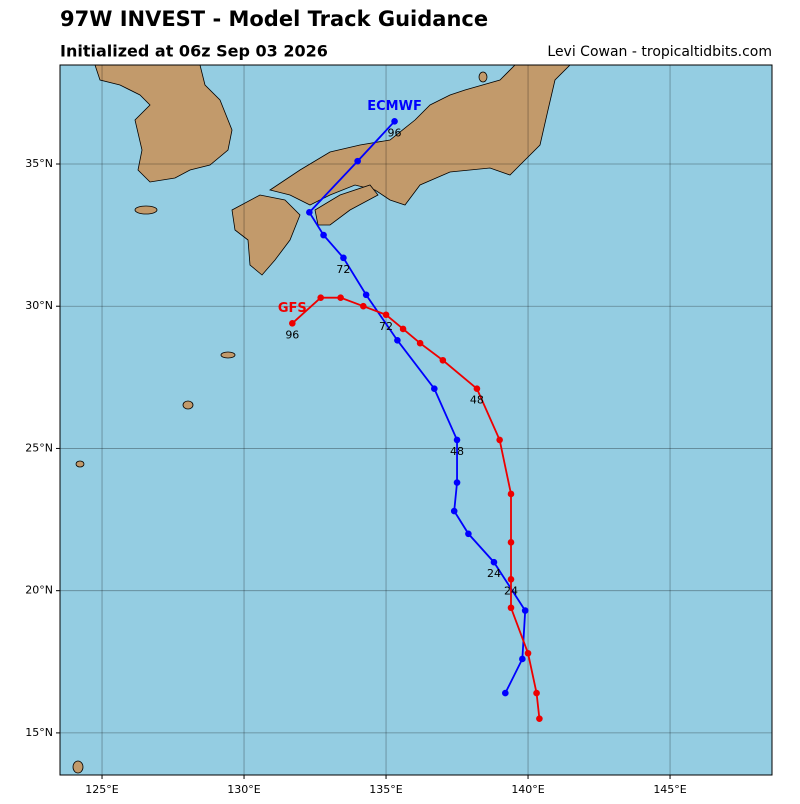 This screenshot has width=800, height=804. I want to click on model-label: GFS, so click(292, 308).